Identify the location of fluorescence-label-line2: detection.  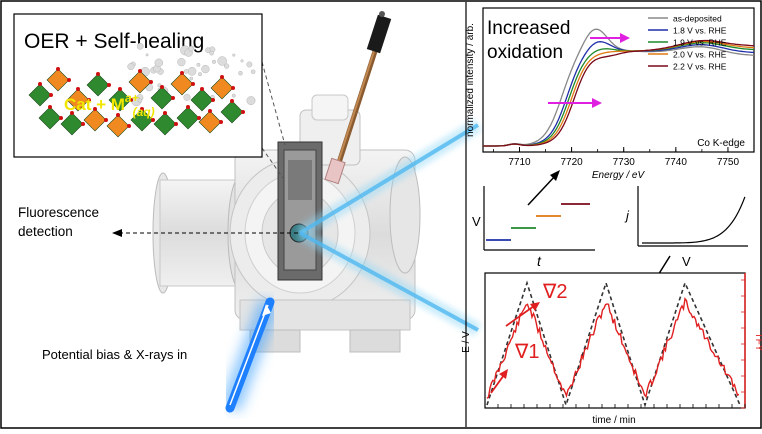
(45, 231).